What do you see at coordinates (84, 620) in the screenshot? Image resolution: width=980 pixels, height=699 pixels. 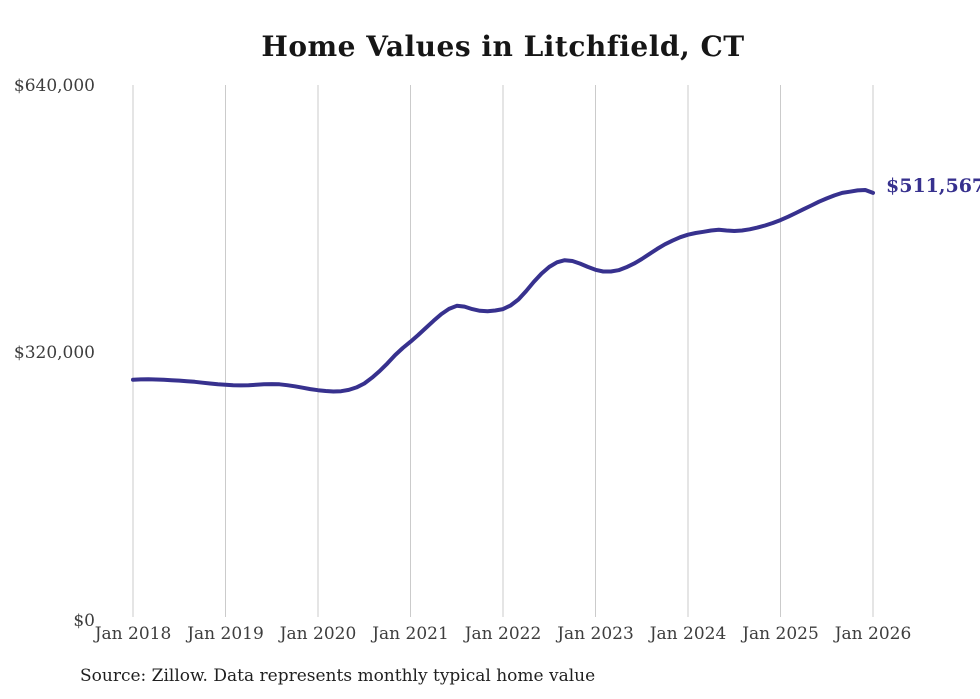 I see `y-tick-label: $0` at bounding box center [84, 620].